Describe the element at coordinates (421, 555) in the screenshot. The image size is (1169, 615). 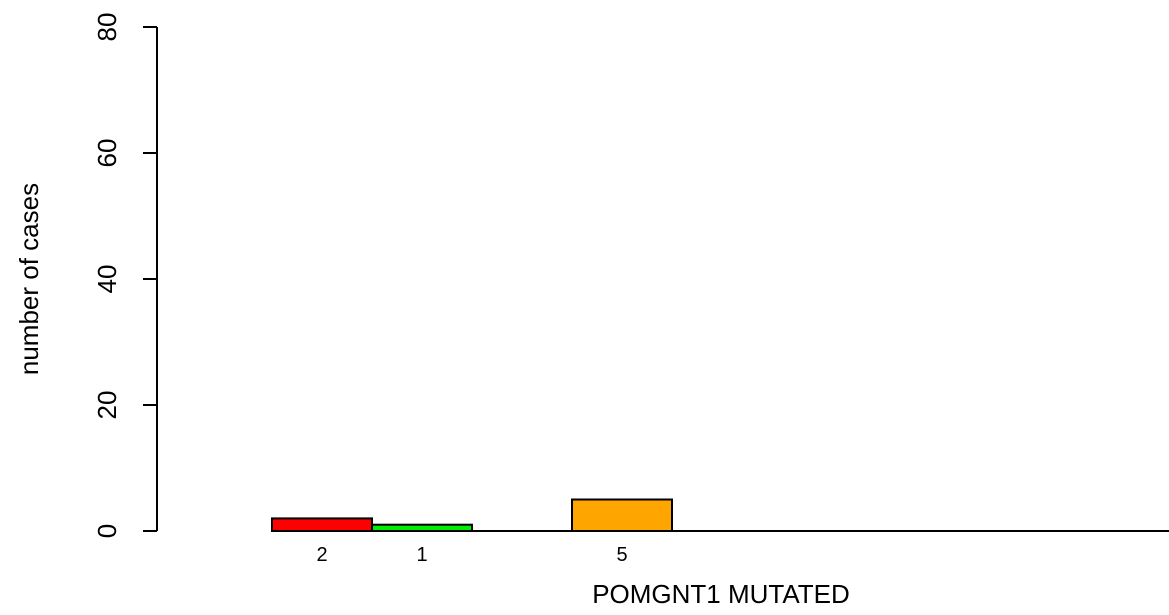
I see `bar-value-label: 1` at that location.